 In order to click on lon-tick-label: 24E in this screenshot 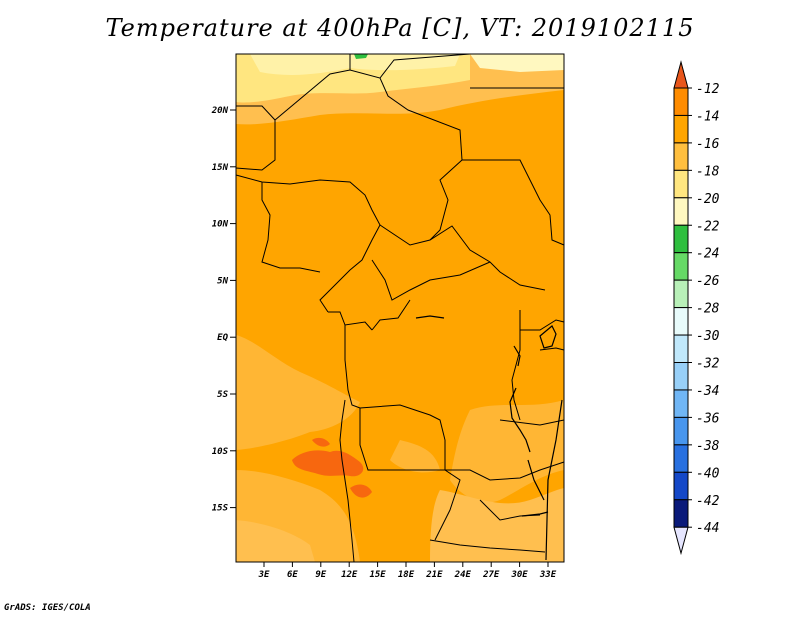, I will do `click(463, 575)`.